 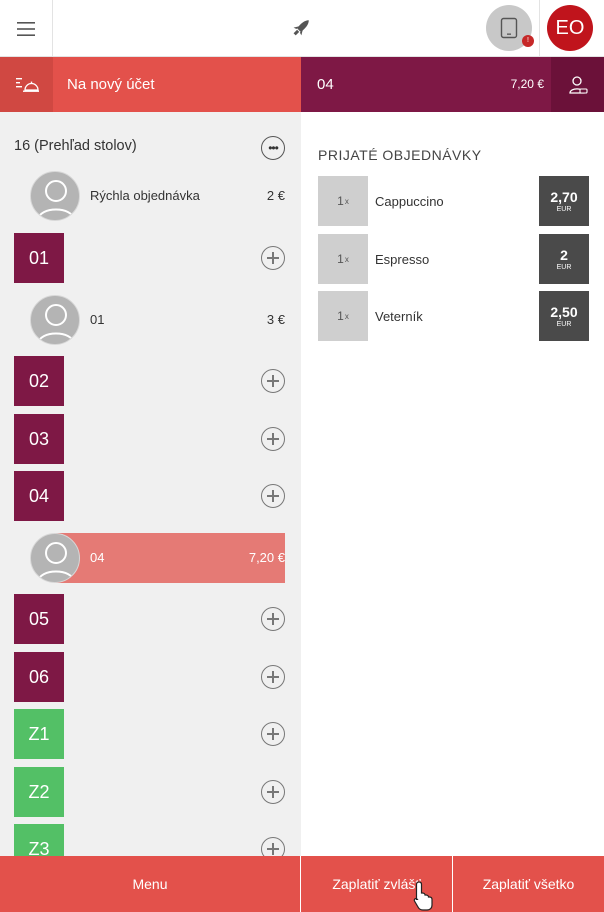 I want to click on table-tile: Z2, so click(x=39, y=792).